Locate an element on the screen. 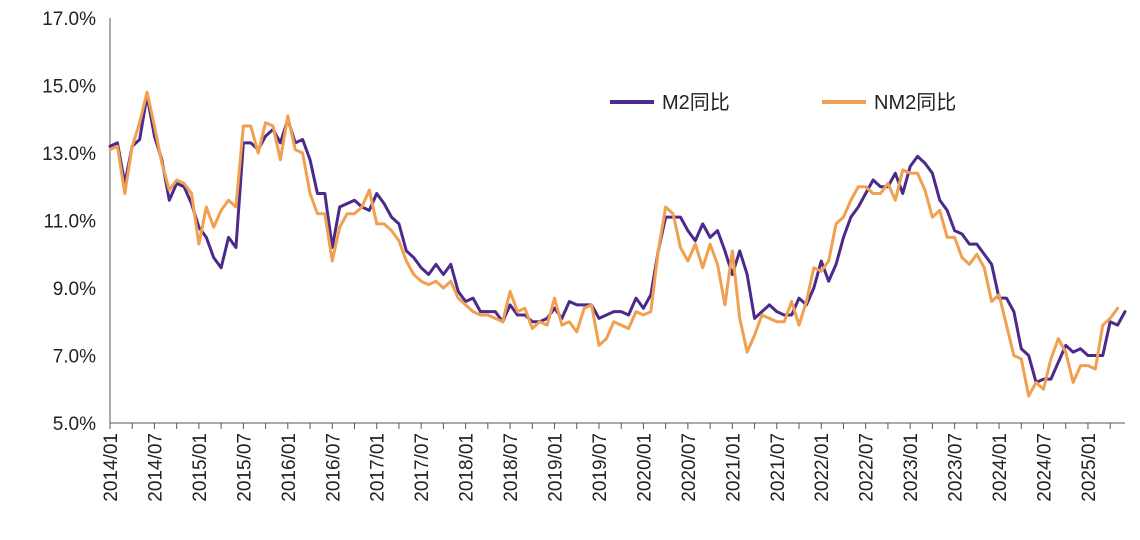 The image size is (1140, 540). legend-item-nm2: NM2同比 is located at coordinates (889, 102).